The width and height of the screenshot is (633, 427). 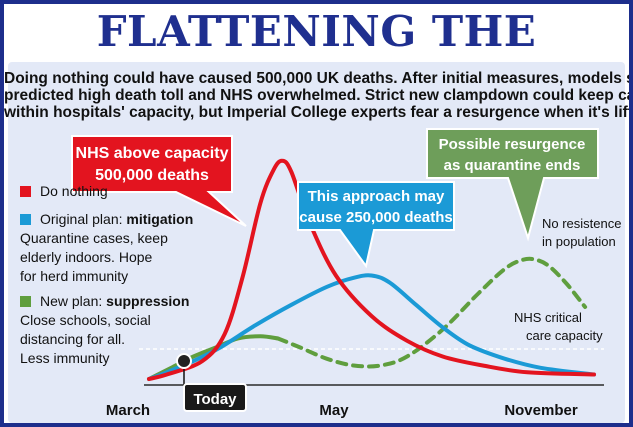 What do you see at coordinates (512, 144) in the screenshot?
I see `callout-green-line: Possible resurgence` at bounding box center [512, 144].